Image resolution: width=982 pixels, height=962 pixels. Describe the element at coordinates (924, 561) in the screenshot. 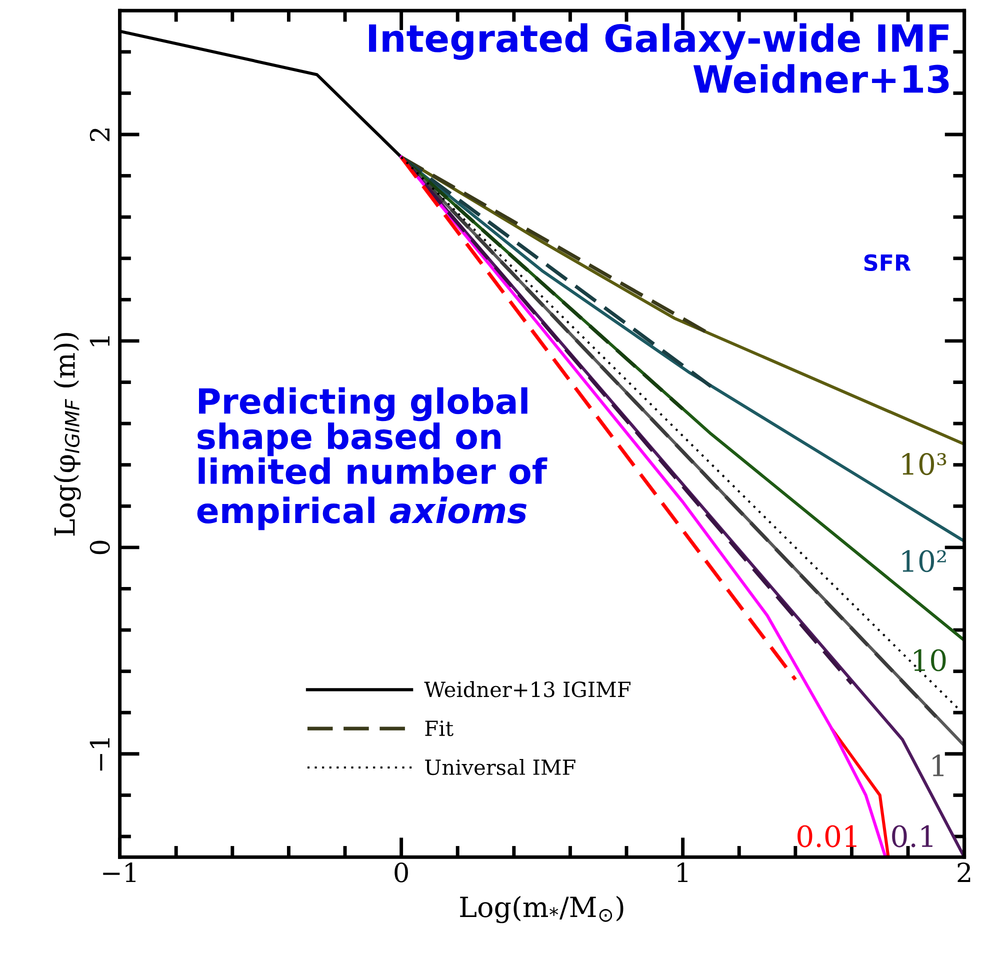

I see `annotation: 10²` at that location.